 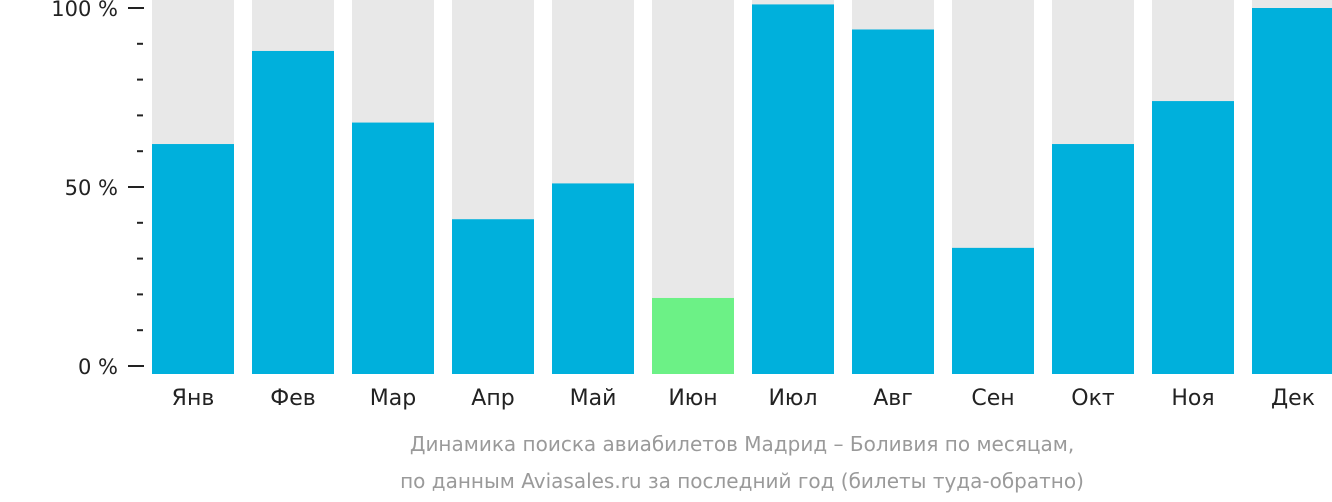 What do you see at coordinates (492, 398) in the screenshot?
I see `x-tick-label-4: Апр` at bounding box center [492, 398].